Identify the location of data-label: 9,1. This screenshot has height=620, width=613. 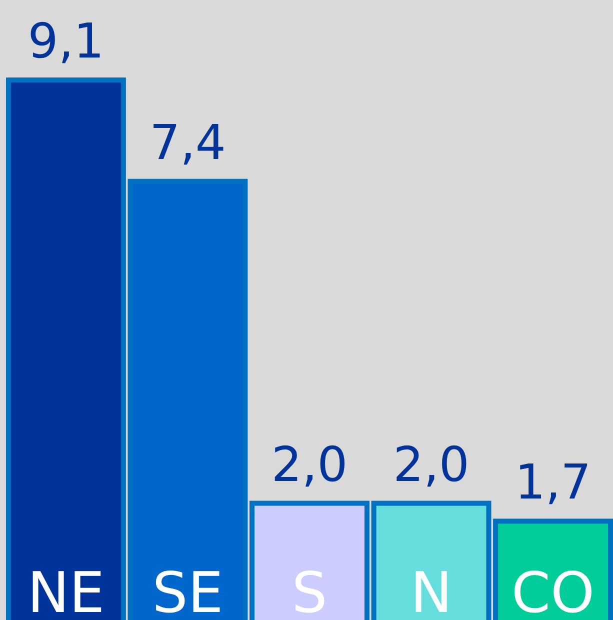
(66, 42).